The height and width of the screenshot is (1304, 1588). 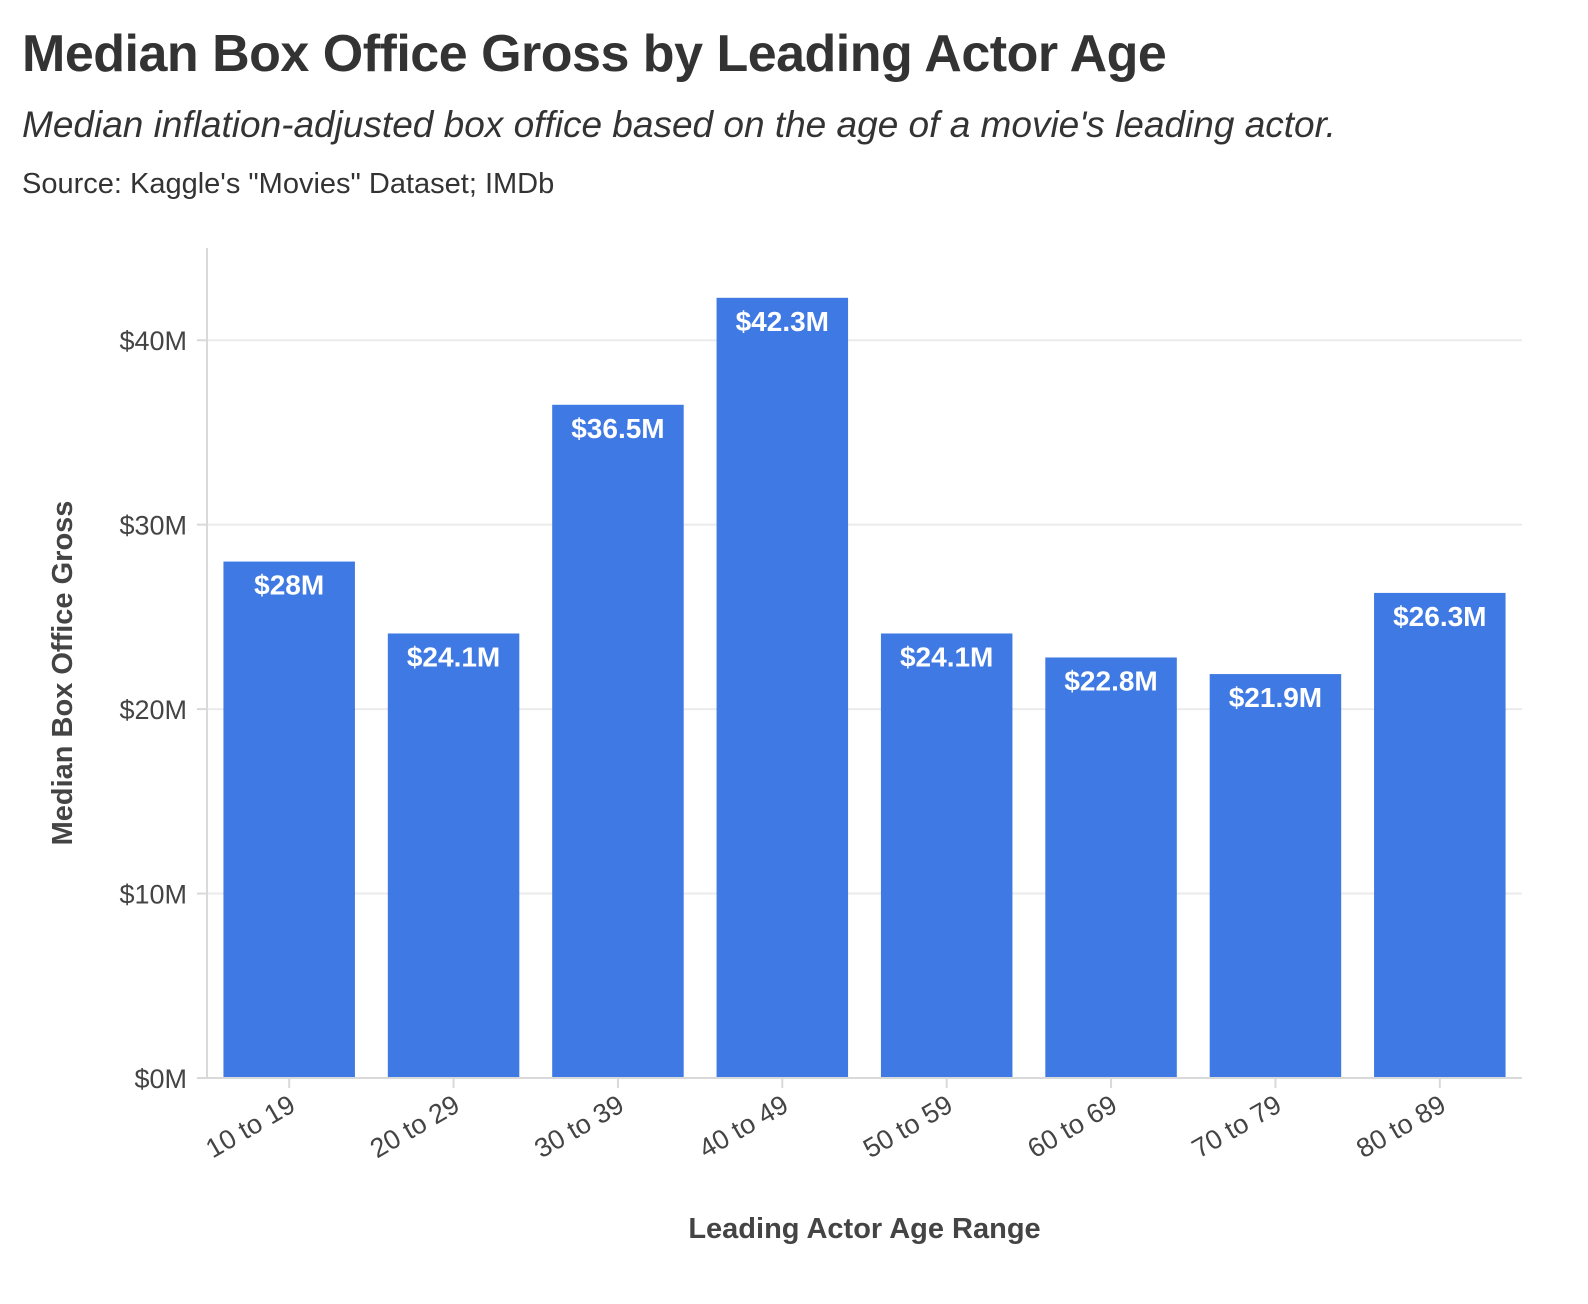 What do you see at coordinates (415, 1126) in the screenshot?
I see `x-tick-label: 20 to 29` at bounding box center [415, 1126].